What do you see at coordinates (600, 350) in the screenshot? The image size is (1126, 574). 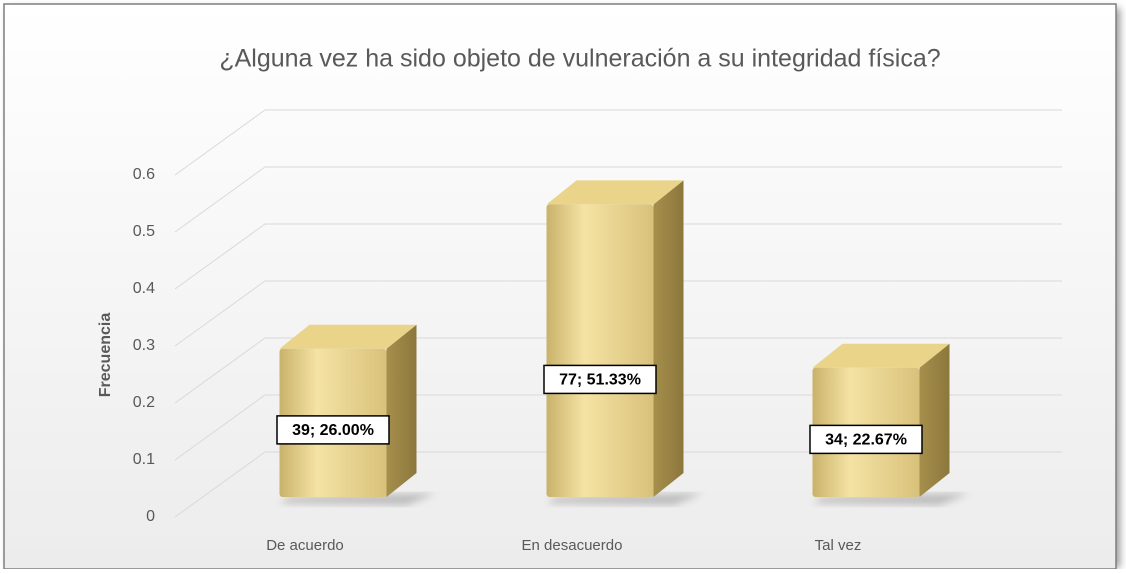 I see `bar-front` at bounding box center [600, 350].